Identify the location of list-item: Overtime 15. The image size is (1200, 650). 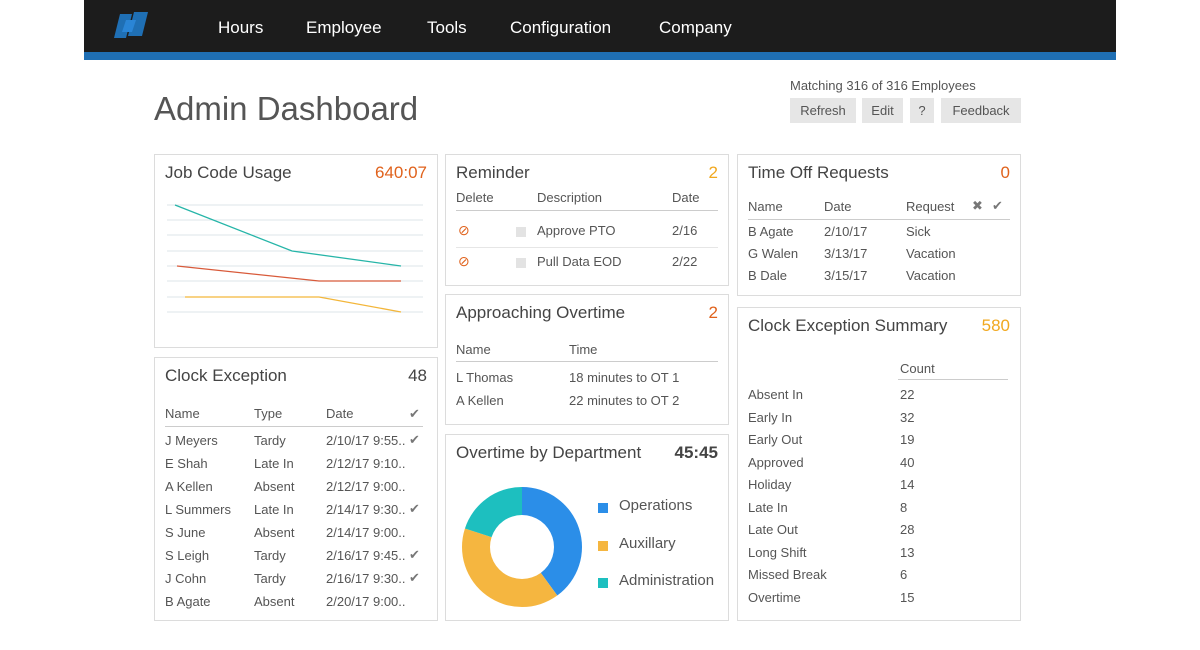
(878, 600).